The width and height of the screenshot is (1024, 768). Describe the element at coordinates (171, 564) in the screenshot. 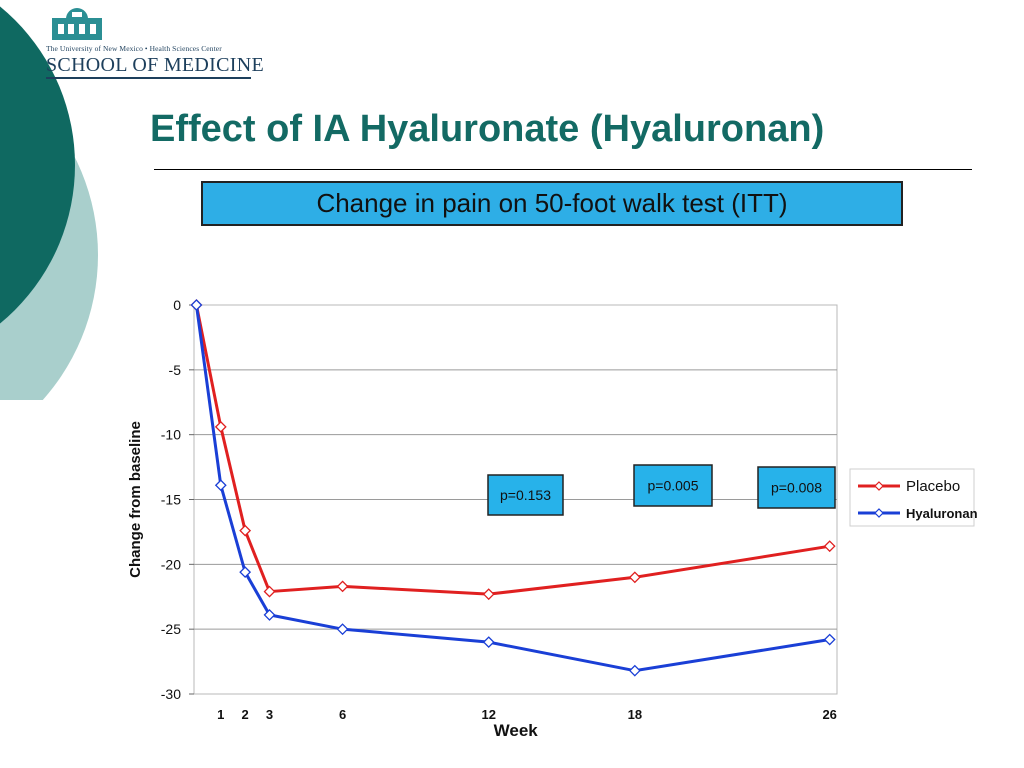

I see `y-tick-label: -20` at that location.